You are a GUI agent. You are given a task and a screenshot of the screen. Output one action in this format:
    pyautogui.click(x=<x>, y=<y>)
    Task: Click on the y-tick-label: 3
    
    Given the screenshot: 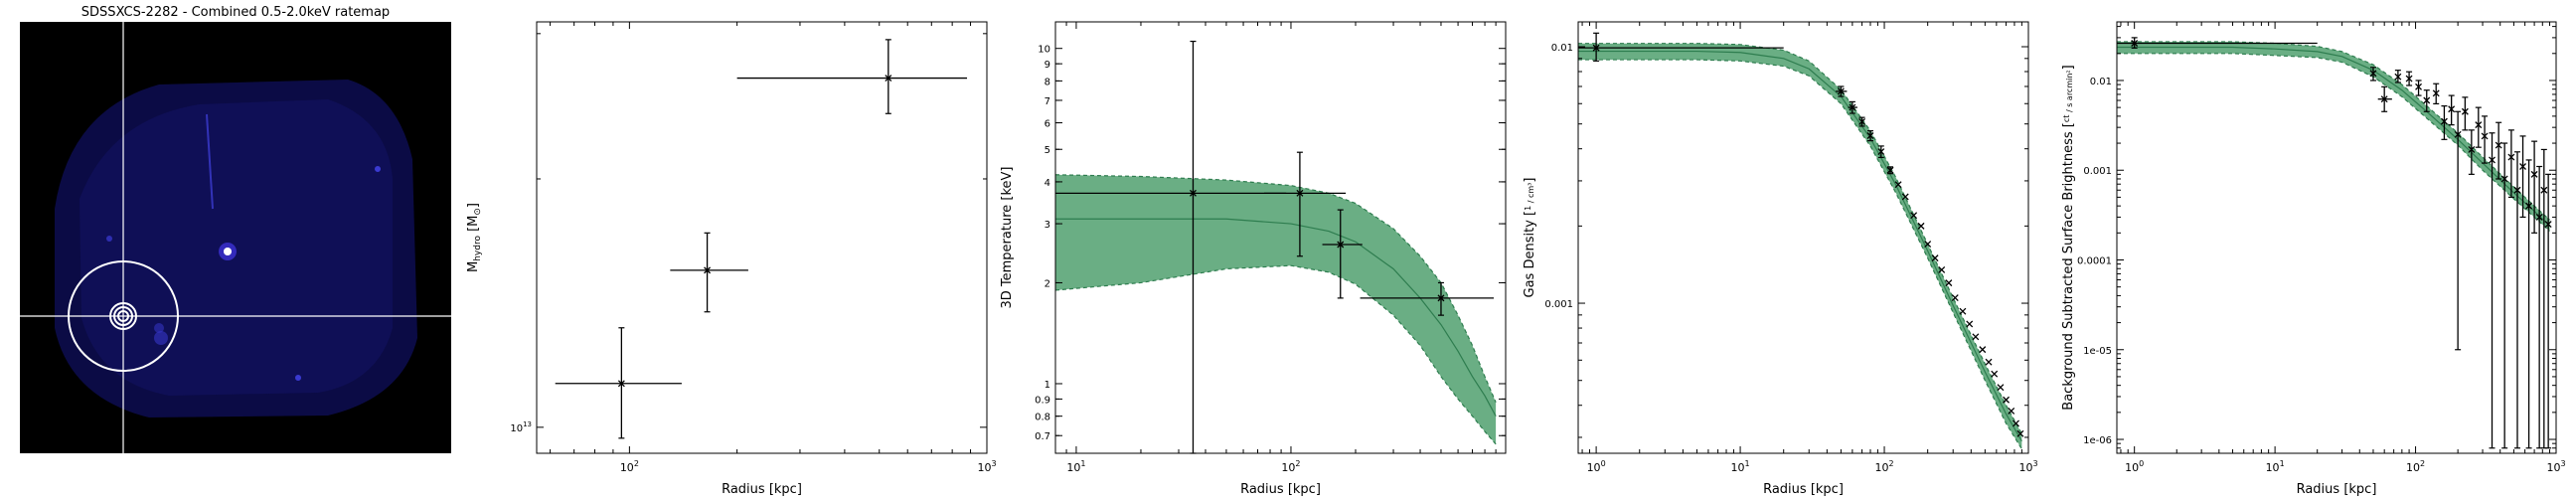 What is the action you would take?
    pyautogui.click(x=1047, y=225)
    